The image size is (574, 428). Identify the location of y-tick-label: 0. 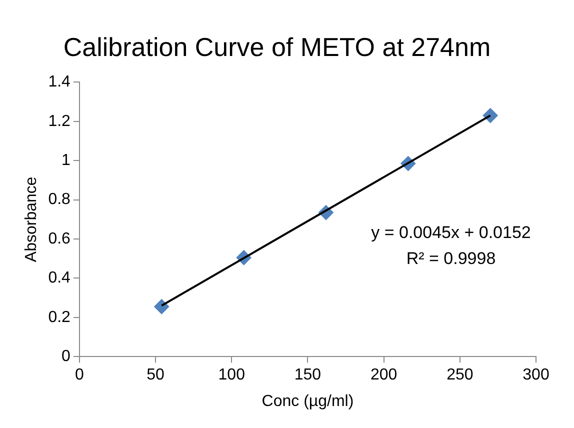
(66, 357).